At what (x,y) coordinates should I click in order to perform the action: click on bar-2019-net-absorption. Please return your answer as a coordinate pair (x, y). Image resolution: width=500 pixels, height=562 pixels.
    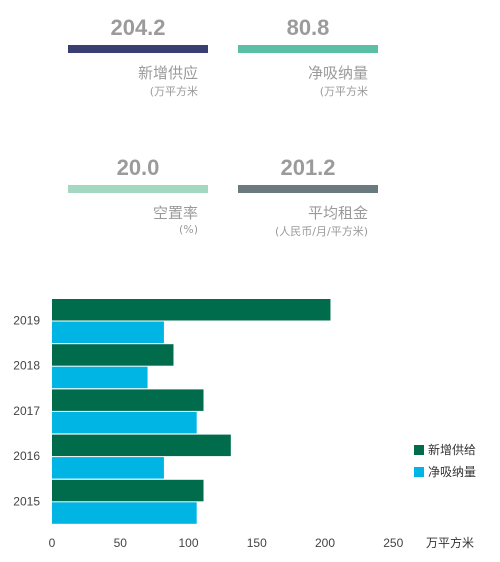
    Looking at the image, I should click on (108, 332).